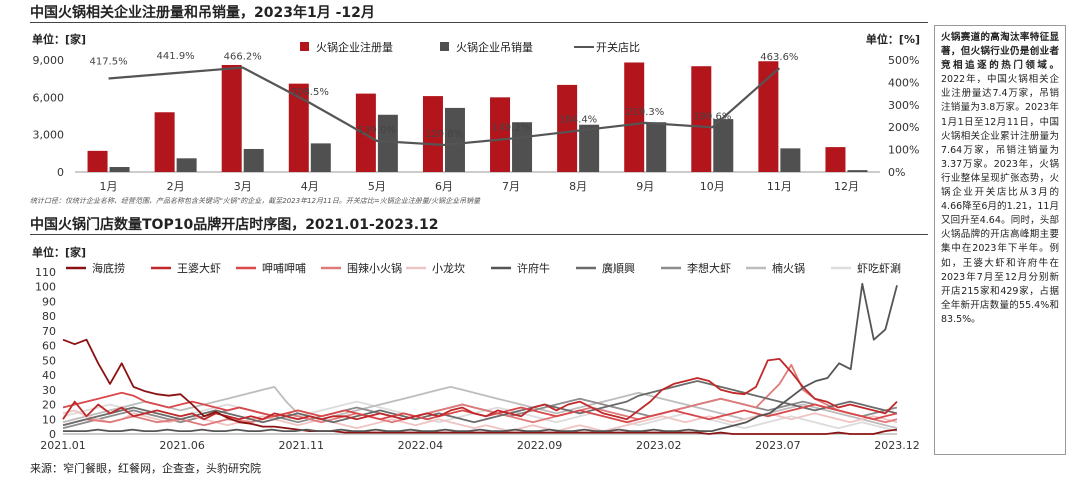 The height and width of the screenshot is (479, 1080). I want to click on x-tick-label: 5月, so click(377, 186).